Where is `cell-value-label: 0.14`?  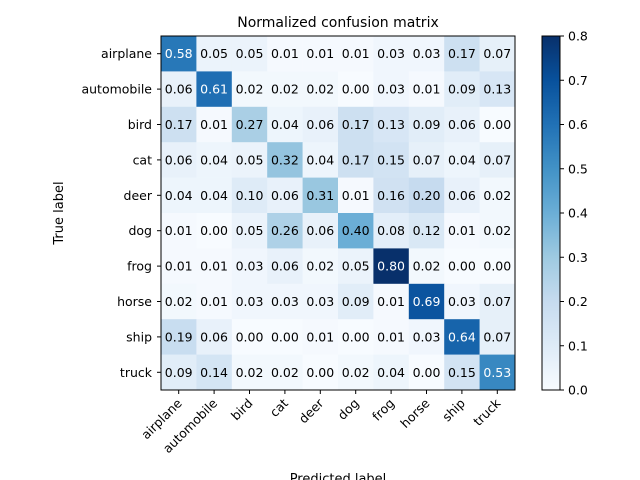 cell-value-label: 0.14 is located at coordinates (214, 372).